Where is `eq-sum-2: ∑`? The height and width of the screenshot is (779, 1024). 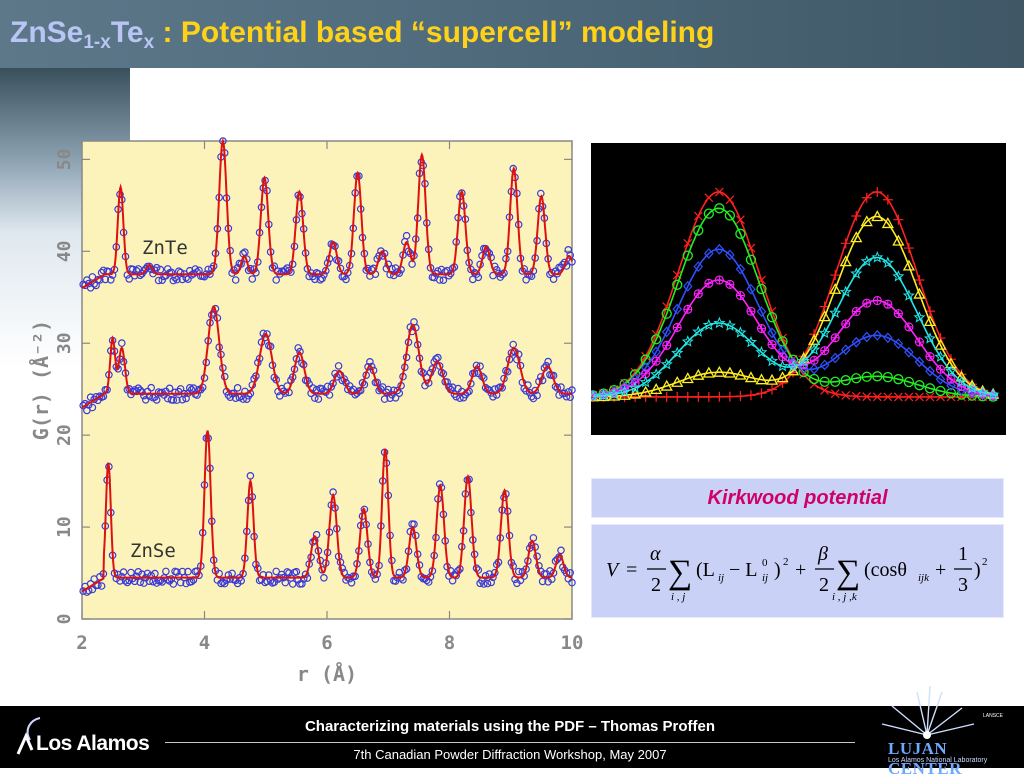
eq-sum-2: ∑ is located at coordinates (848, 572).